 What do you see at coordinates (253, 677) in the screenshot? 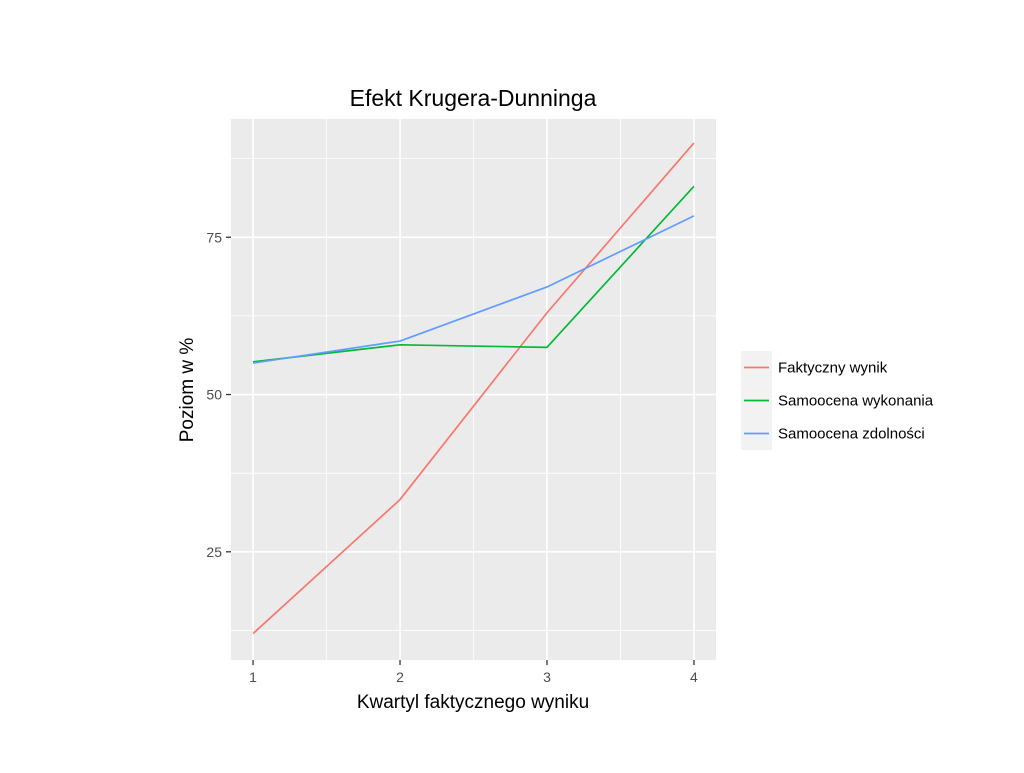
I see `x-tick-label: 1` at bounding box center [253, 677].